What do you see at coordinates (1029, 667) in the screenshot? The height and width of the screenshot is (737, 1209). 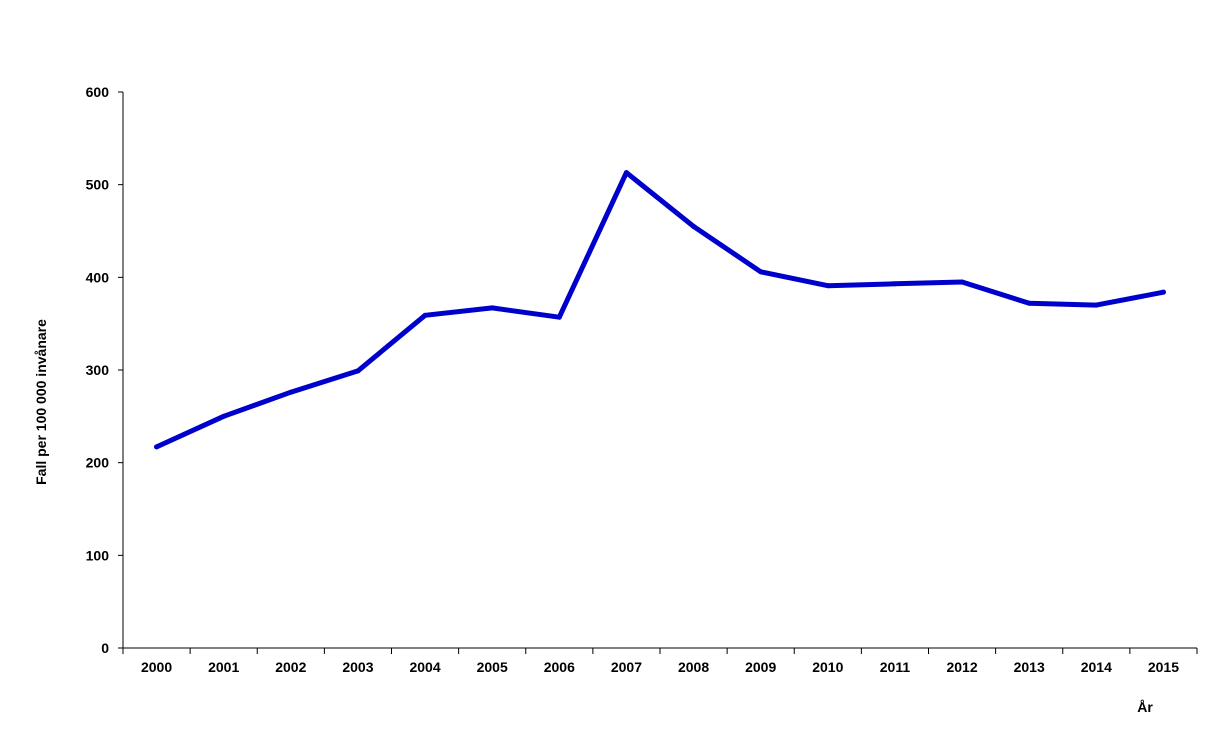 I see `x-tick-label: 2013` at bounding box center [1029, 667].